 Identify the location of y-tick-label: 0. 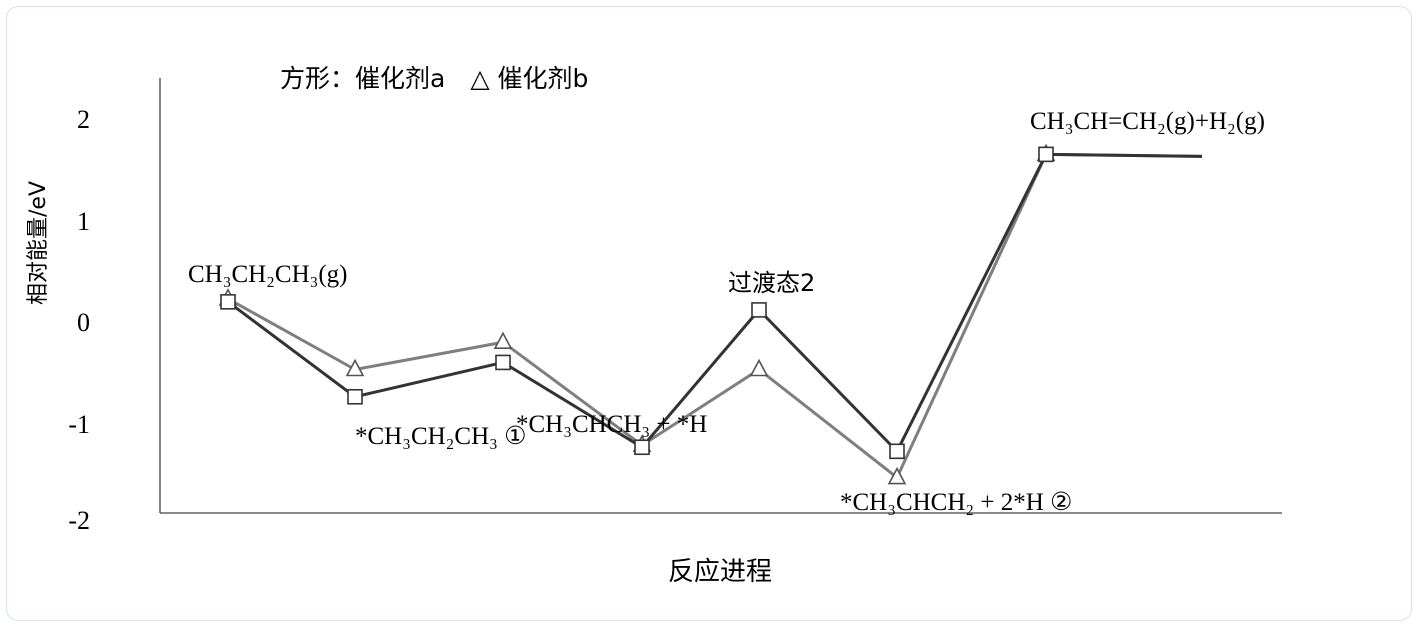
(83, 322).